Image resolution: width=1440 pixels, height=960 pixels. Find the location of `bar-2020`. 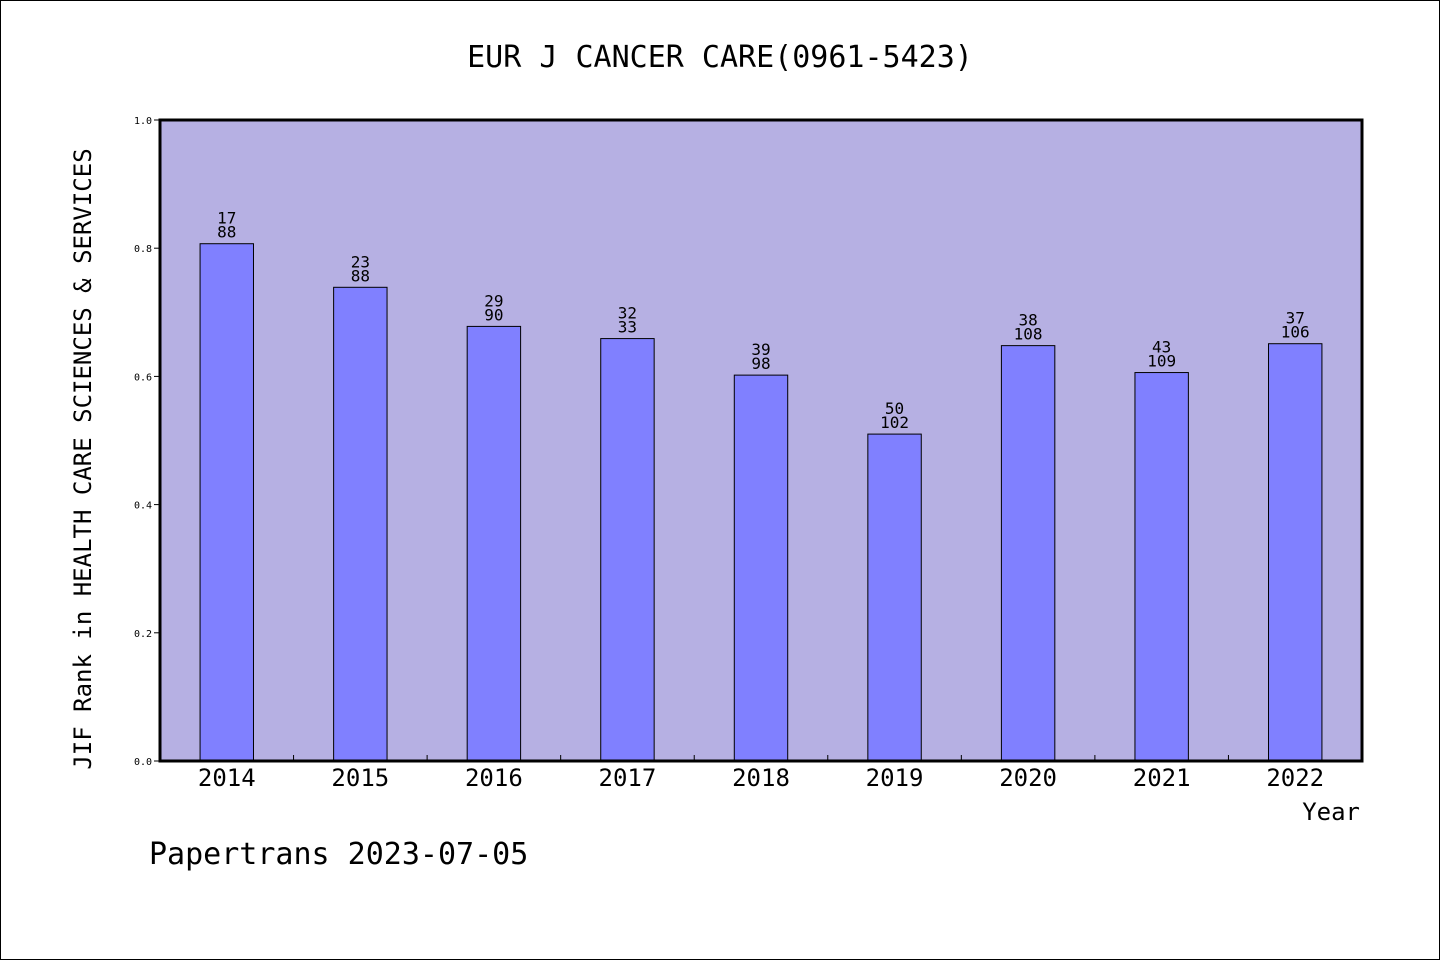

bar-2020 is located at coordinates (1028, 553).